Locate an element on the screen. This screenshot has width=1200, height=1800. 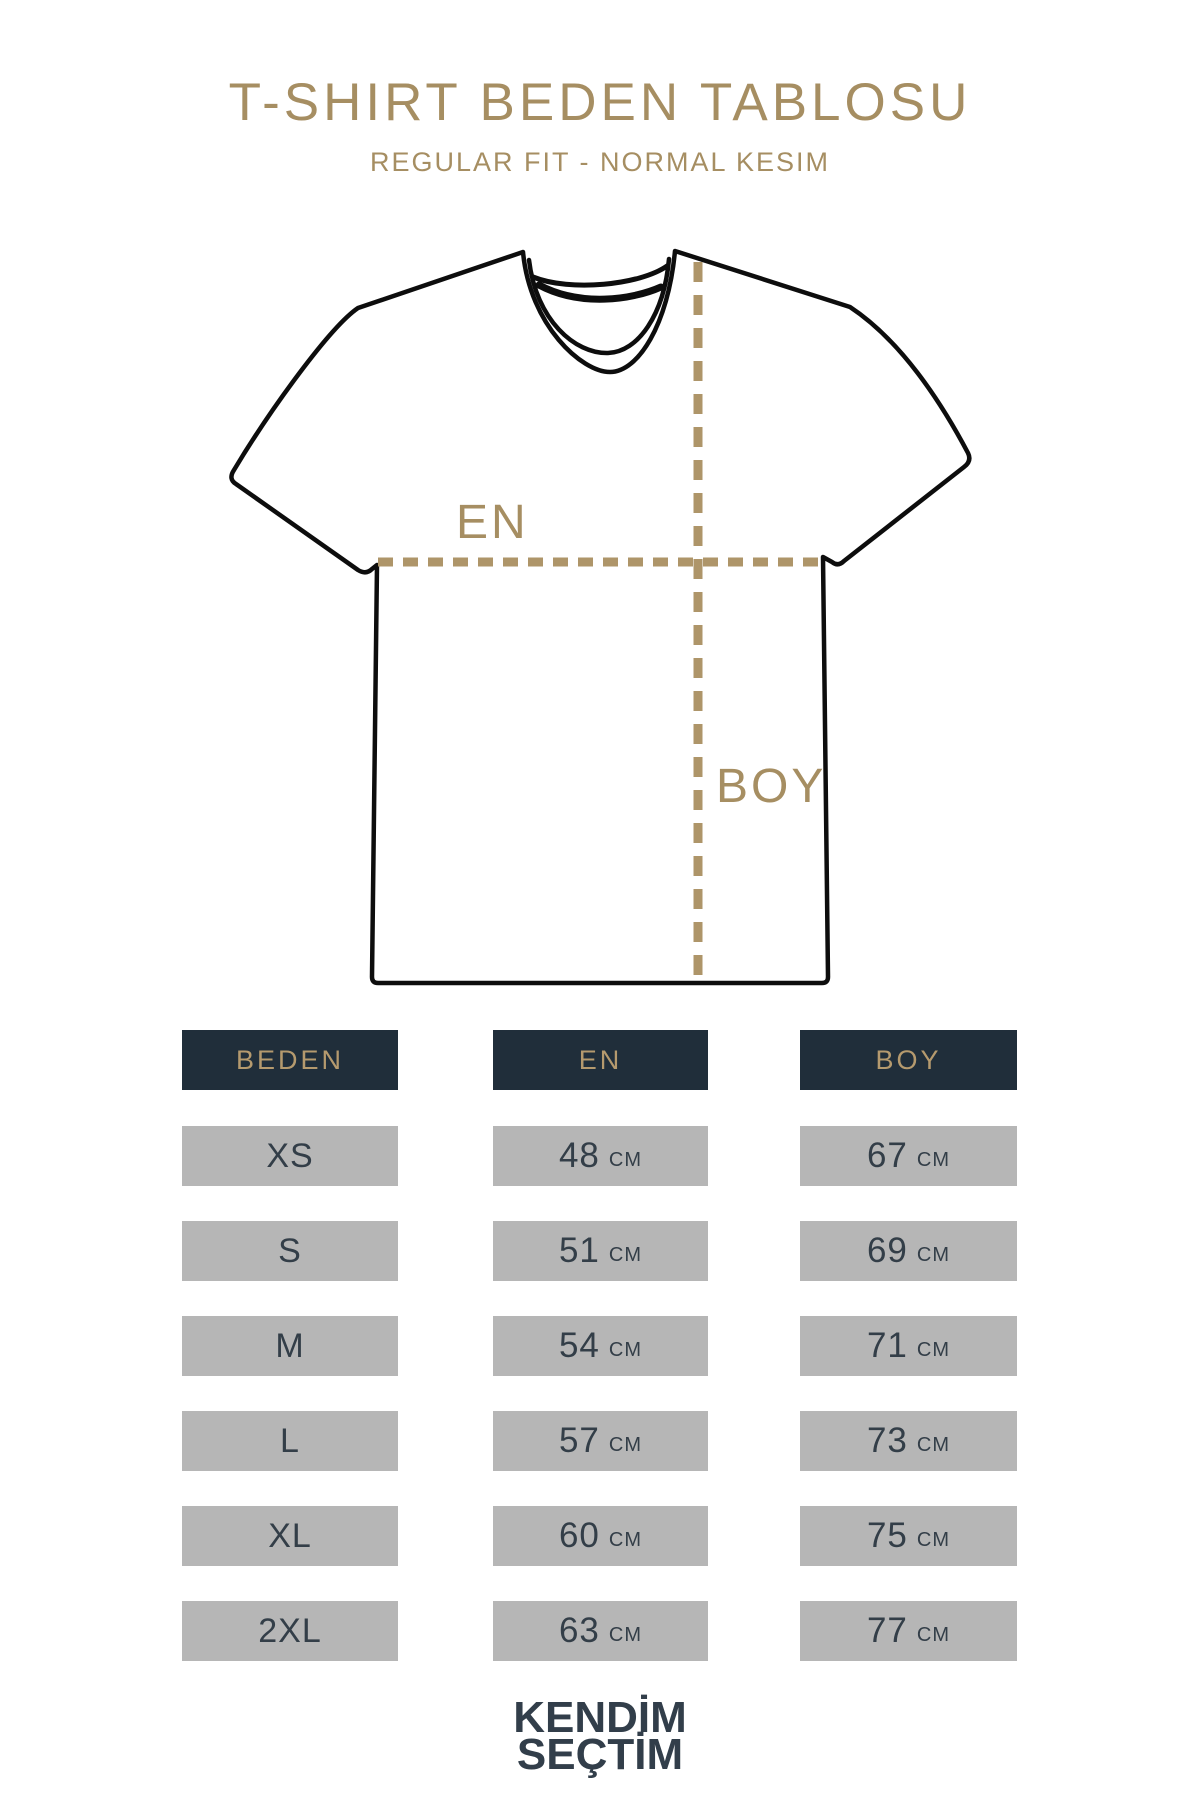
en-cell: 57 CM is located at coordinates (600, 1441).